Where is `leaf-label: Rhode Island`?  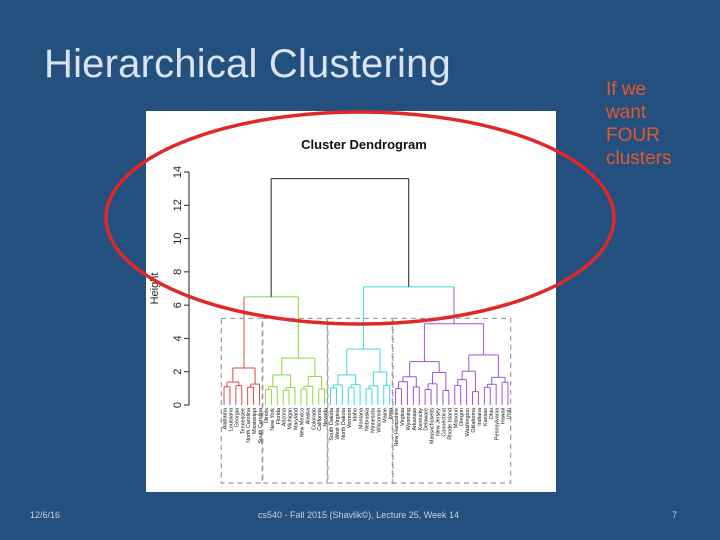 leaf-label: Rhode Island is located at coordinates (450, 424).